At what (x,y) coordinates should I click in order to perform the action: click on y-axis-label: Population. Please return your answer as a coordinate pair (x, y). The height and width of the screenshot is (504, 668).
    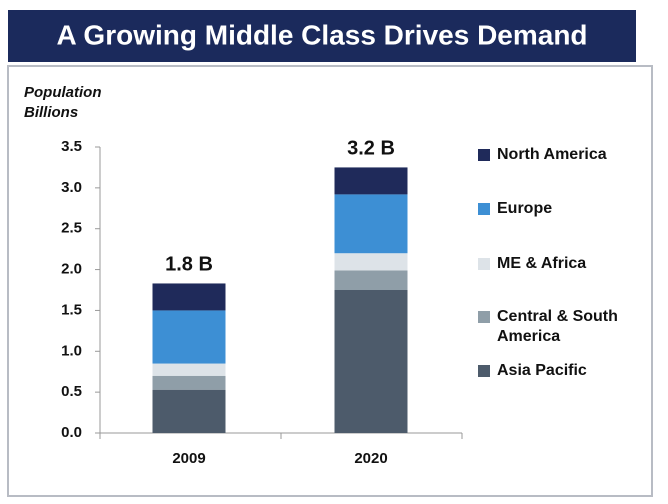
    Looking at the image, I should click on (63, 92).